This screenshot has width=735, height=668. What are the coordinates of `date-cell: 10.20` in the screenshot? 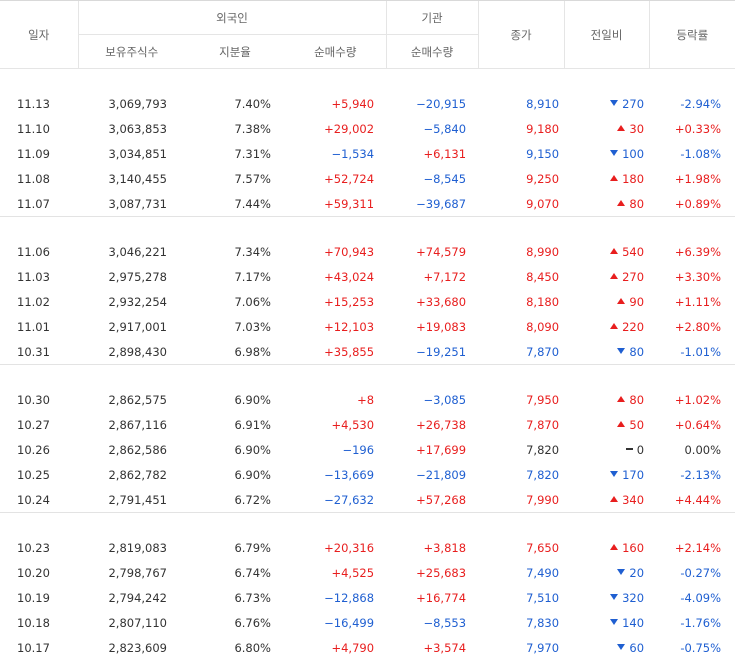 It's located at (33, 572).